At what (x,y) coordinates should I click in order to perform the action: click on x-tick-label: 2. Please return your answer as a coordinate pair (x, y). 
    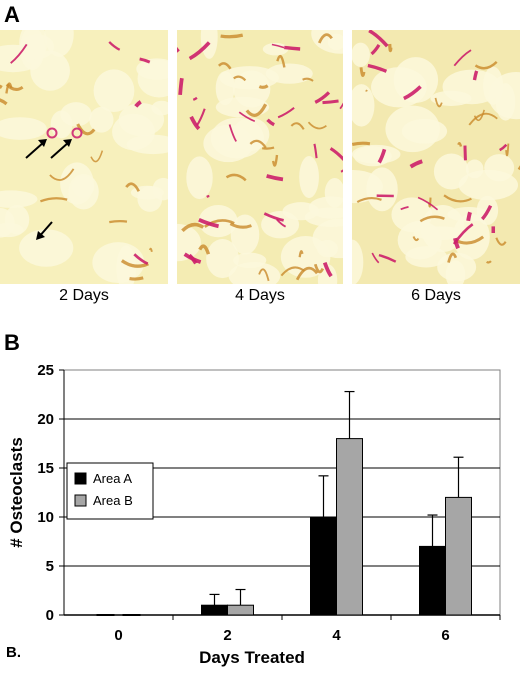
    Looking at the image, I should click on (227, 635).